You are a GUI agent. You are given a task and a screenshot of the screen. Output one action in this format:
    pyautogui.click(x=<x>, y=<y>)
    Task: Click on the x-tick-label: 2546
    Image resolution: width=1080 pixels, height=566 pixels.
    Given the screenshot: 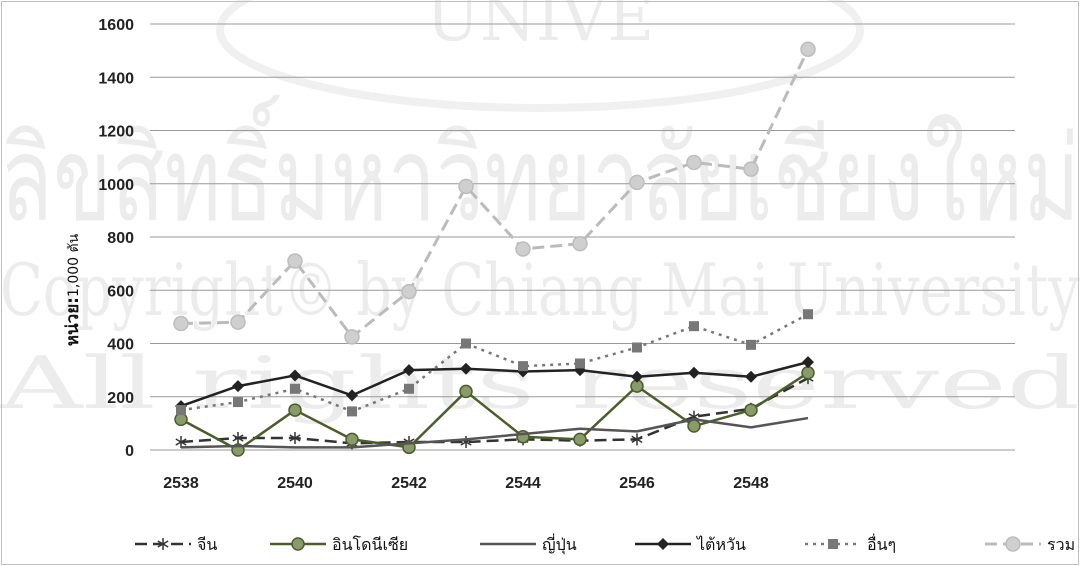 What is the action you would take?
    pyautogui.click(x=637, y=483)
    